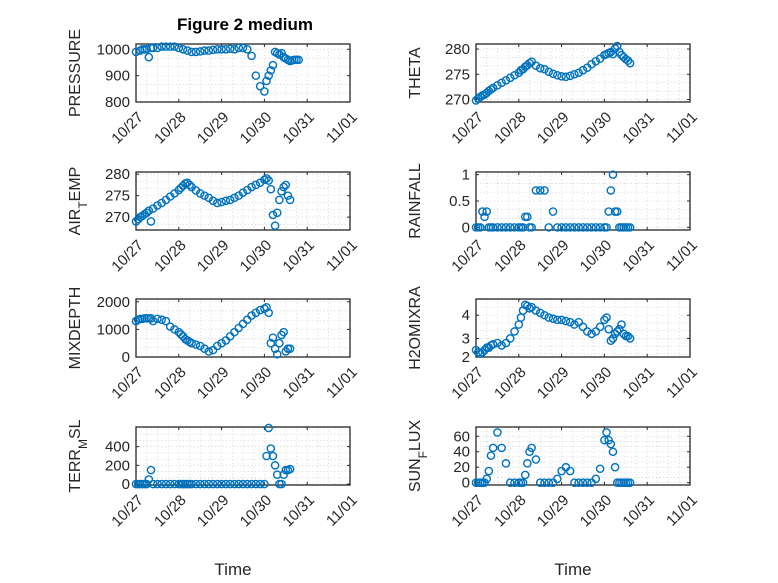  Describe the element at coordinates (682, 128) in the screenshot. I see `x-tick-label: 11/01` at that location.